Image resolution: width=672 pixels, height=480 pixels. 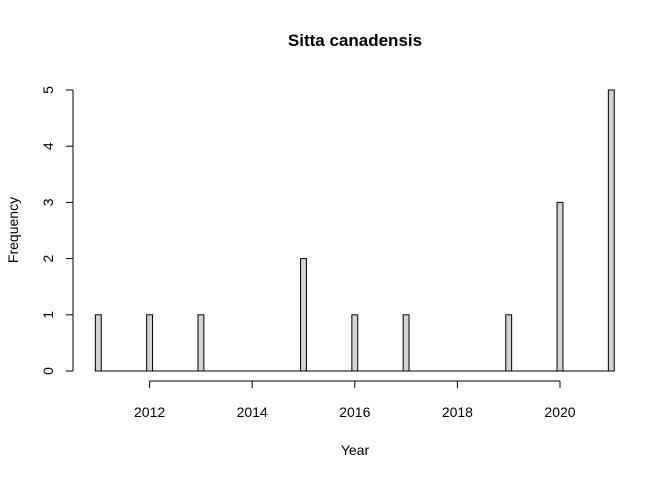 What do you see at coordinates (48, 146) in the screenshot?
I see `y-tick-label-4: 4` at bounding box center [48, 146].